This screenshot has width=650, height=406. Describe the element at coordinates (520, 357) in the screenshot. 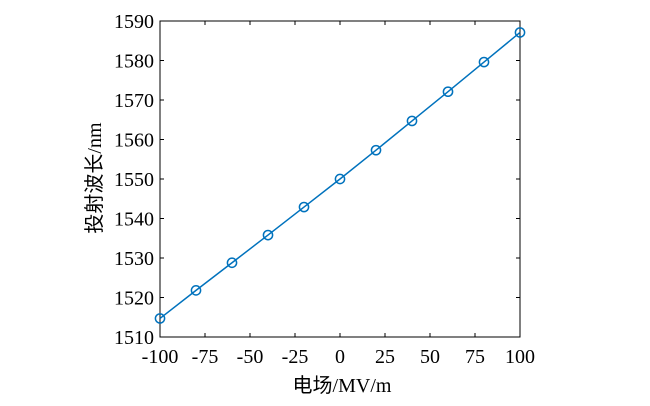

I see `x-tick-label: 100` at that location.